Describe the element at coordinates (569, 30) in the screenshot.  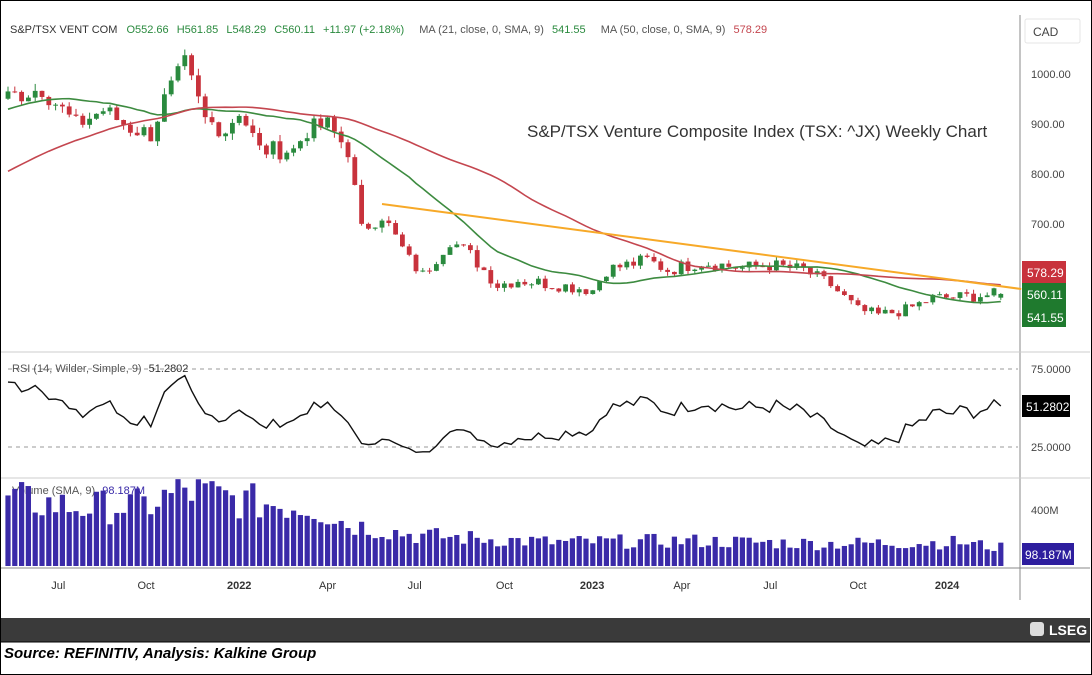
I see `ma21-value: 541.55` at that location.